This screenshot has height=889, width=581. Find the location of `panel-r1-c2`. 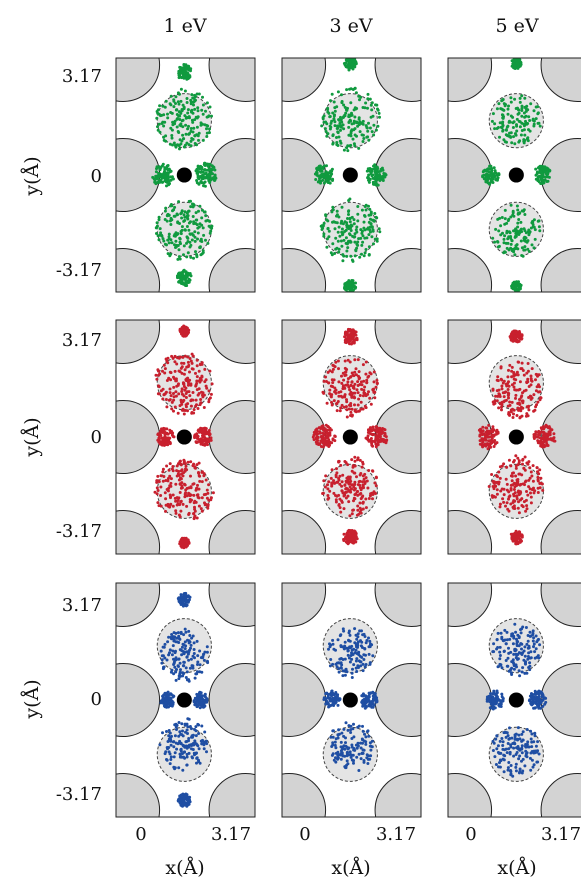

panel-r1-c2 is located at coordinates (351, 174).